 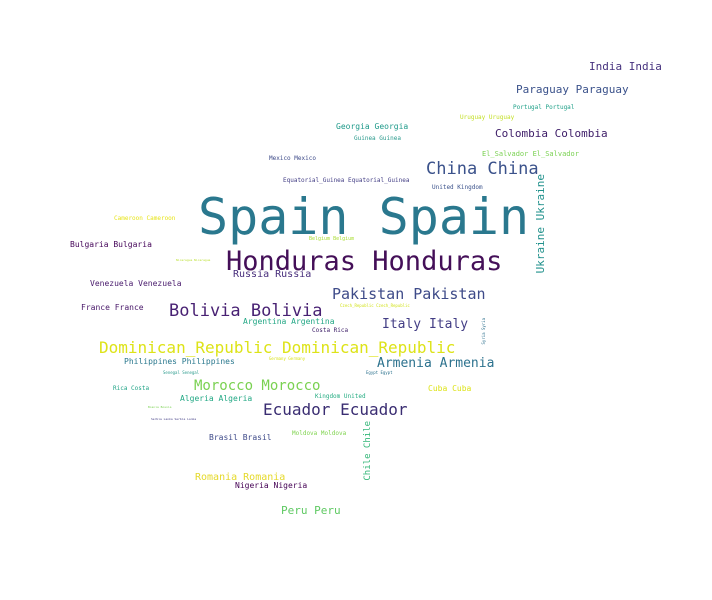 I want to click on word-colombia: Colombia Colombia, so click(x=551, y=133).